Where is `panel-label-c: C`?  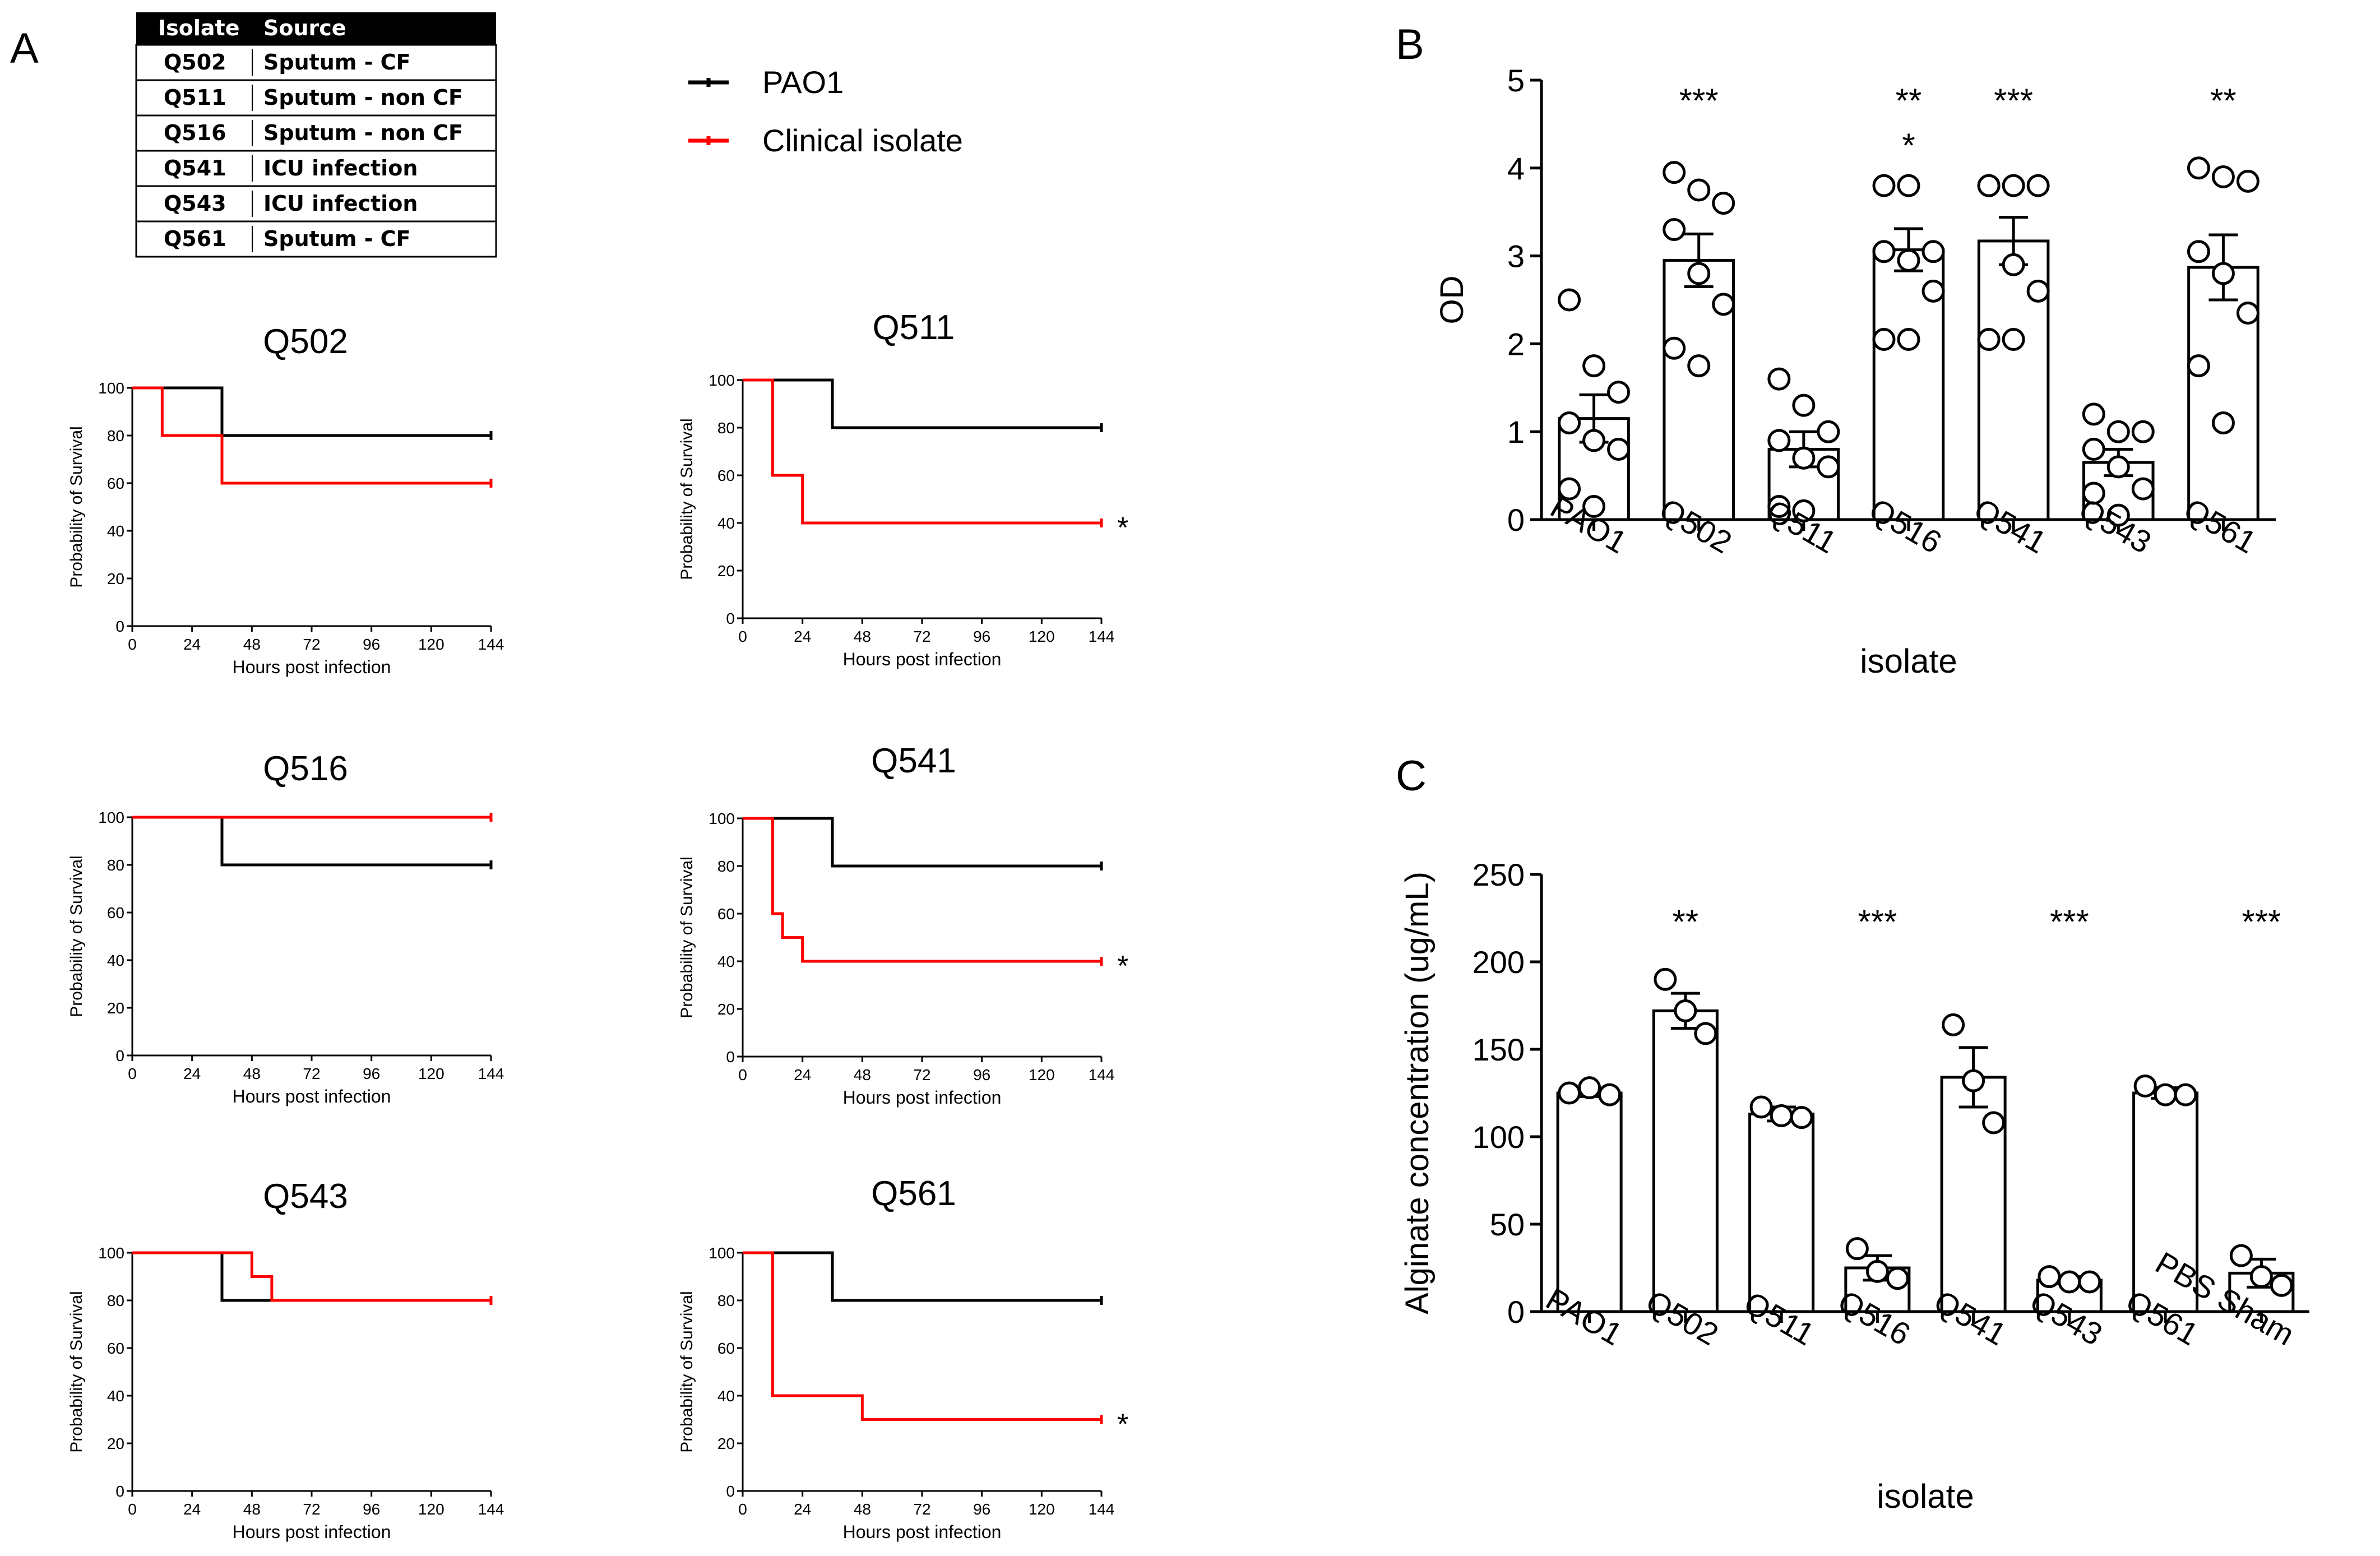 panel-label-c: C is located at coordinates (1411, 776).